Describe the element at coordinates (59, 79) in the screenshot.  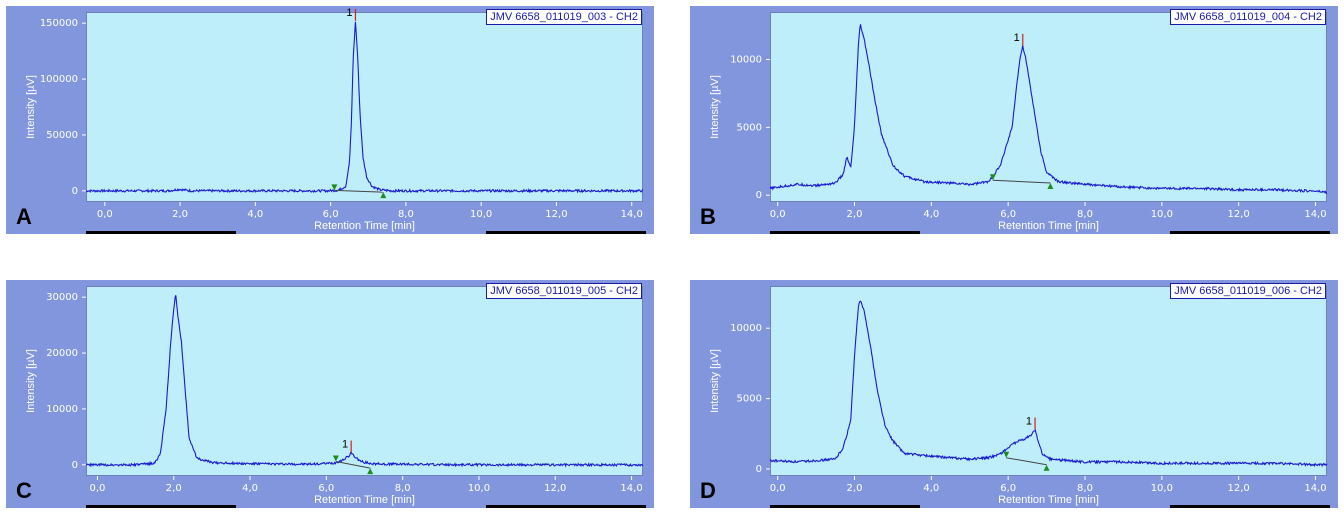
I see `y-tick-label: 100000` at that location.